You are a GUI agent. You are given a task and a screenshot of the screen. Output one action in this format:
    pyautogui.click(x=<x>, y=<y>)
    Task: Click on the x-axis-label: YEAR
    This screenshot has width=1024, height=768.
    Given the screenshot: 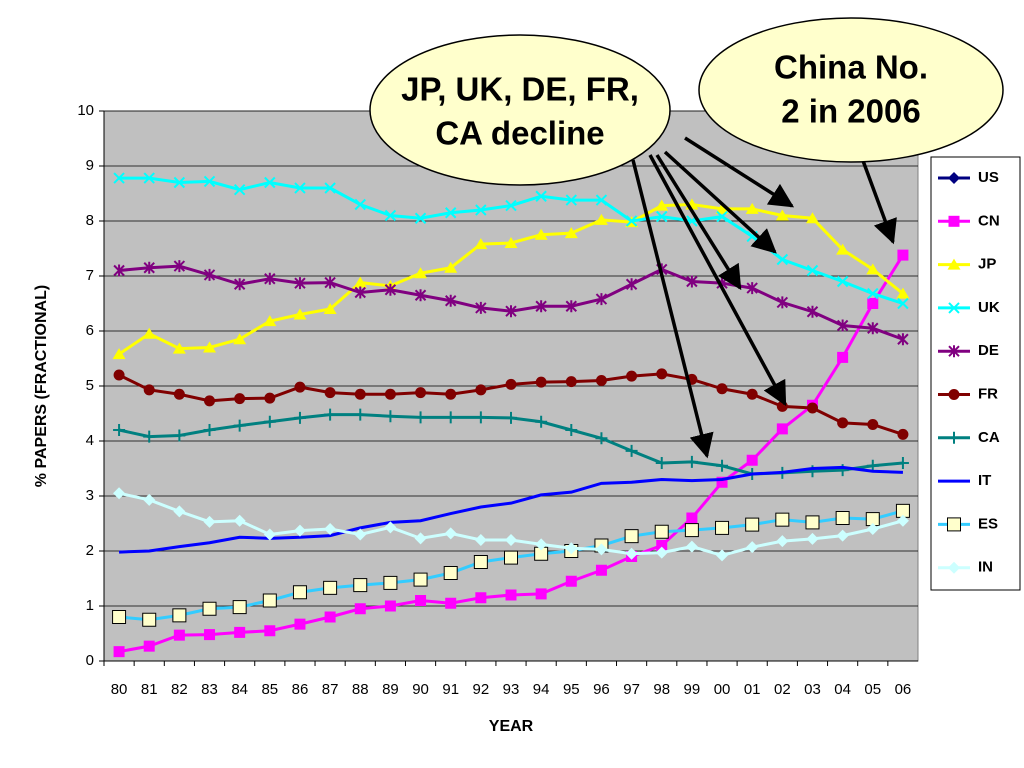 What is the action you would take?
    pyautogui.click(x=511, y=726)
    